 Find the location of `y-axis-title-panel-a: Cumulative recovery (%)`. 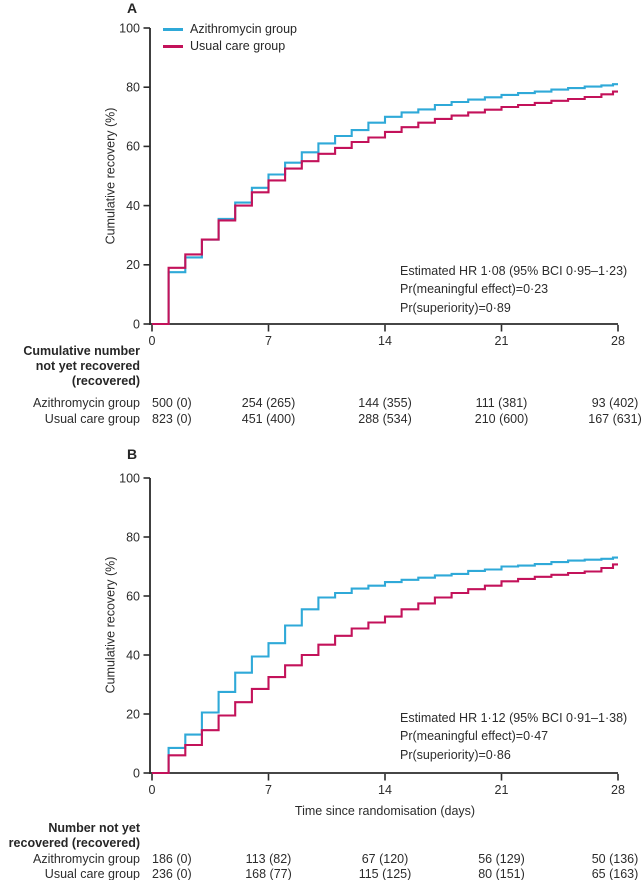

y-axis-title-panel-a: Cumulative recovery (%) is located at coordinates (110, 176).